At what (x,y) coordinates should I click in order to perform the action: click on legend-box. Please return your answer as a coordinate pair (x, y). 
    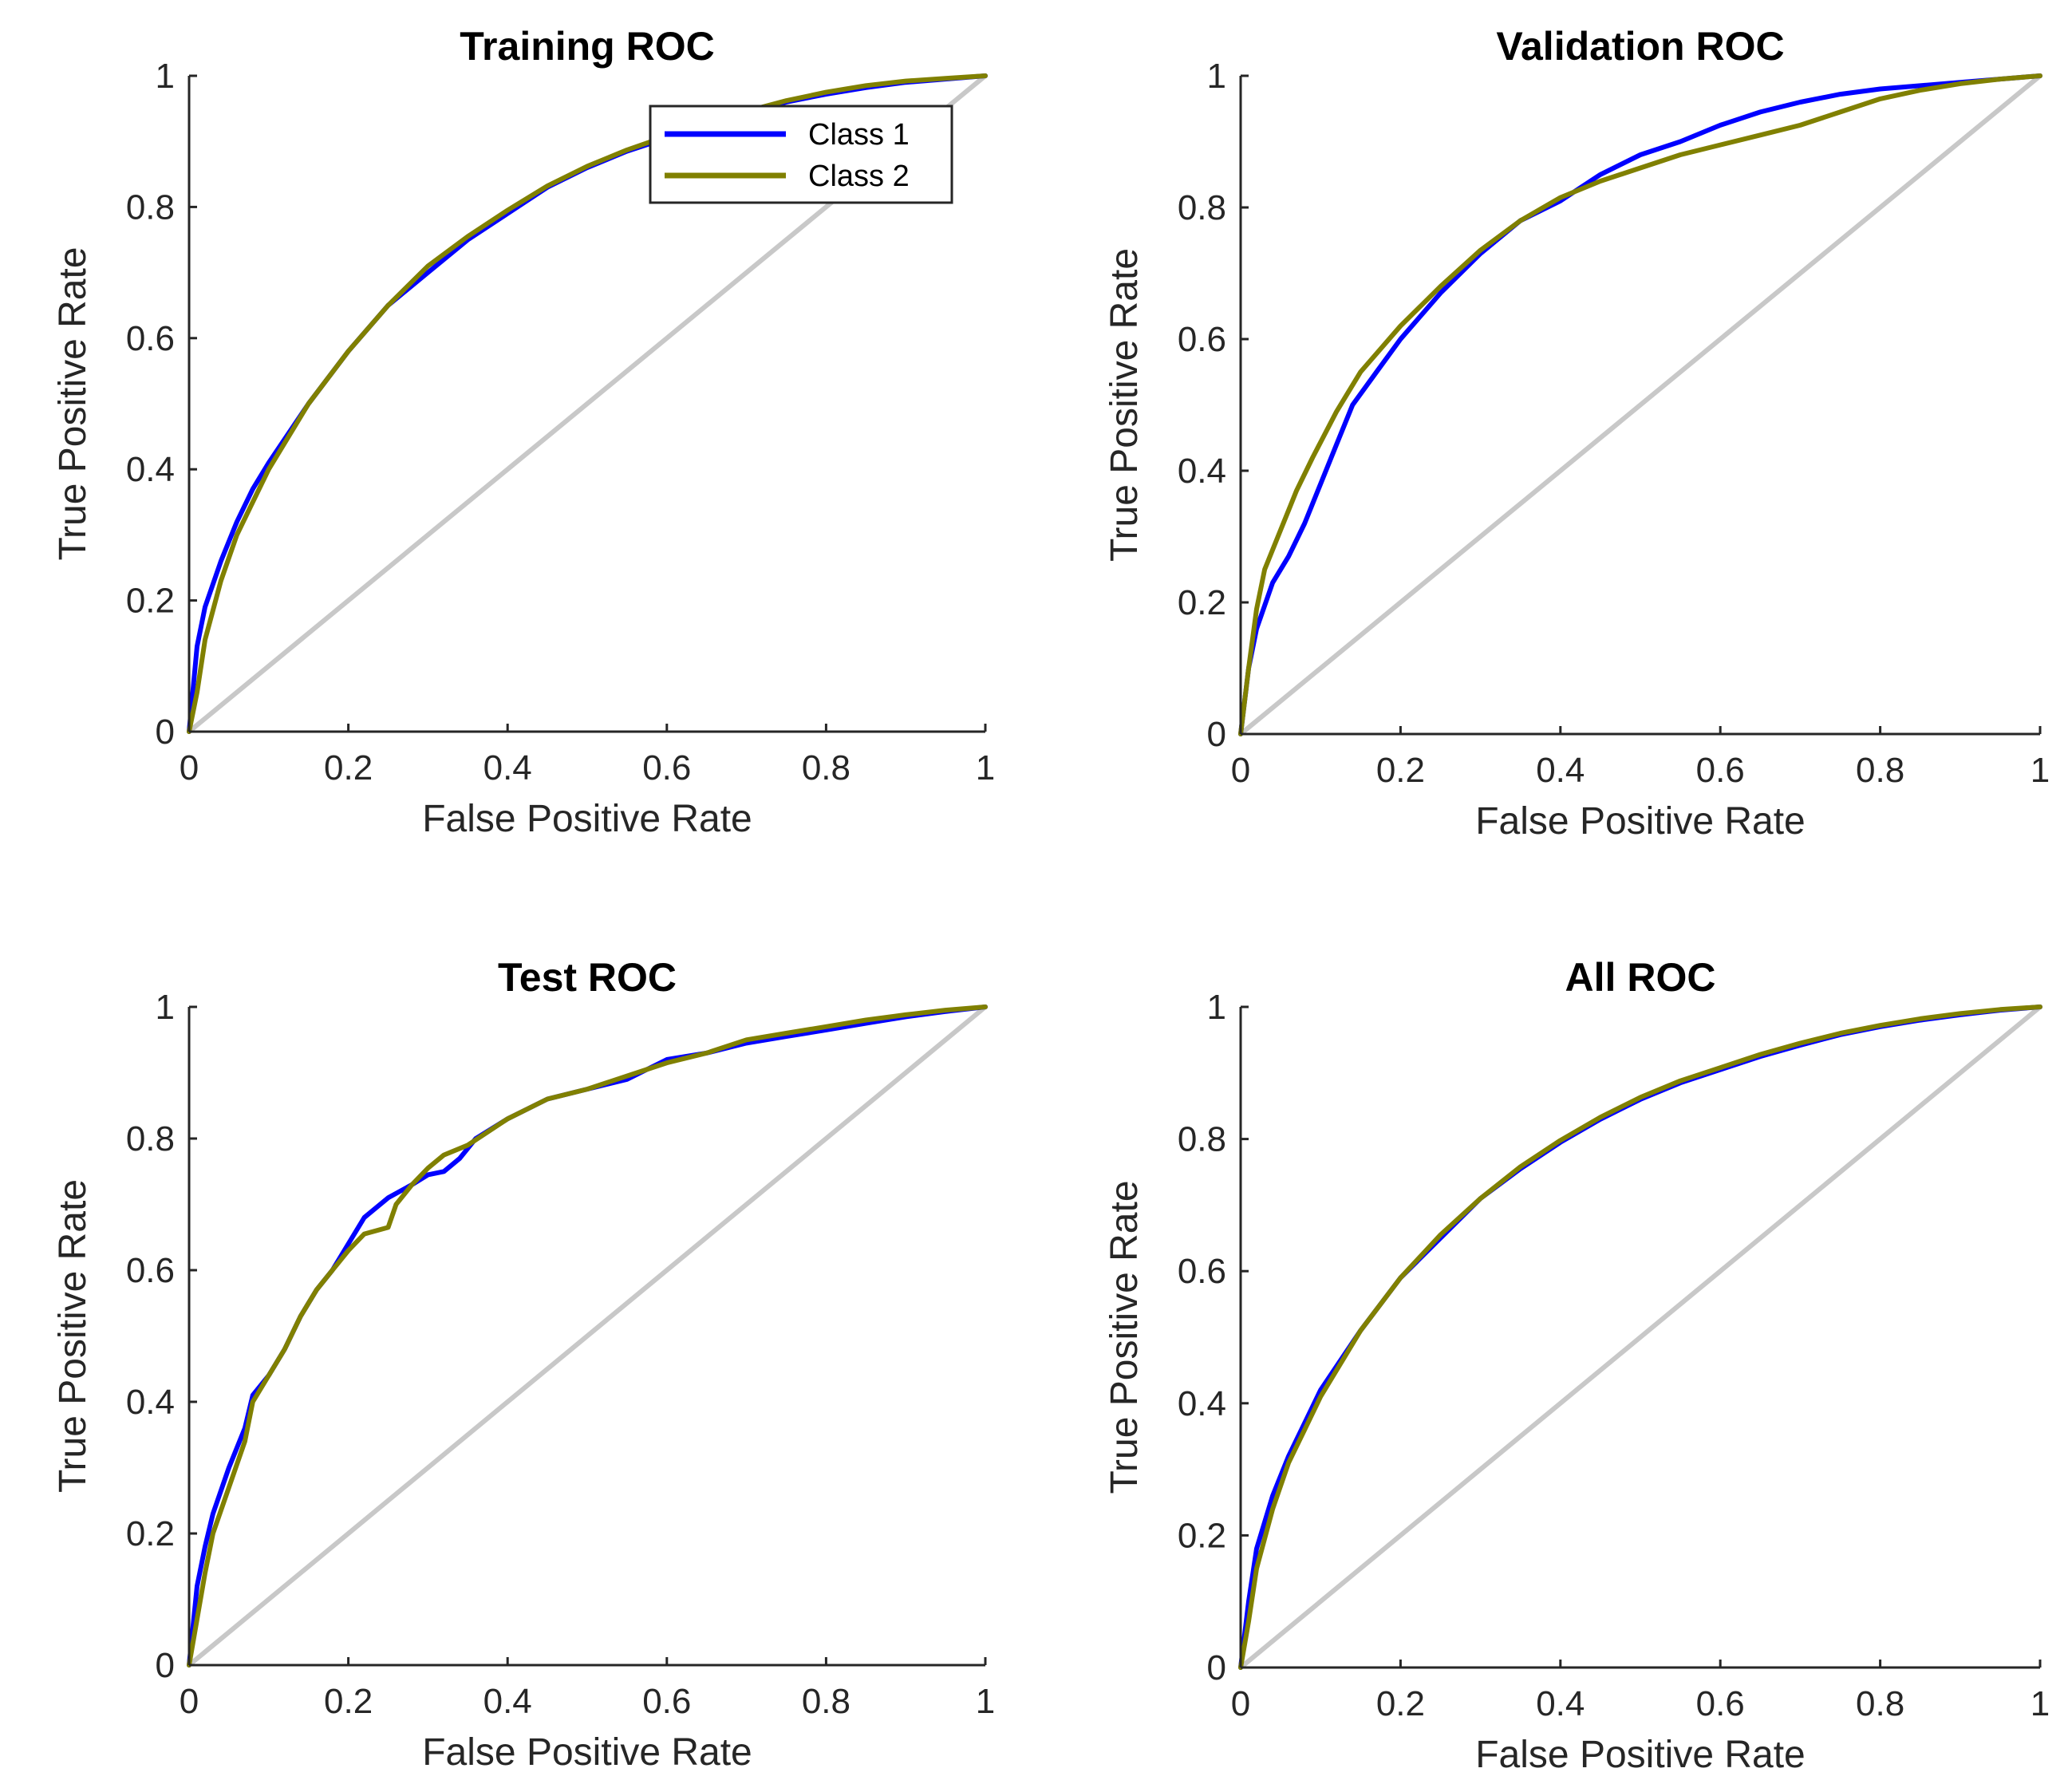
    Looking at the image, I should click on (801, 154).